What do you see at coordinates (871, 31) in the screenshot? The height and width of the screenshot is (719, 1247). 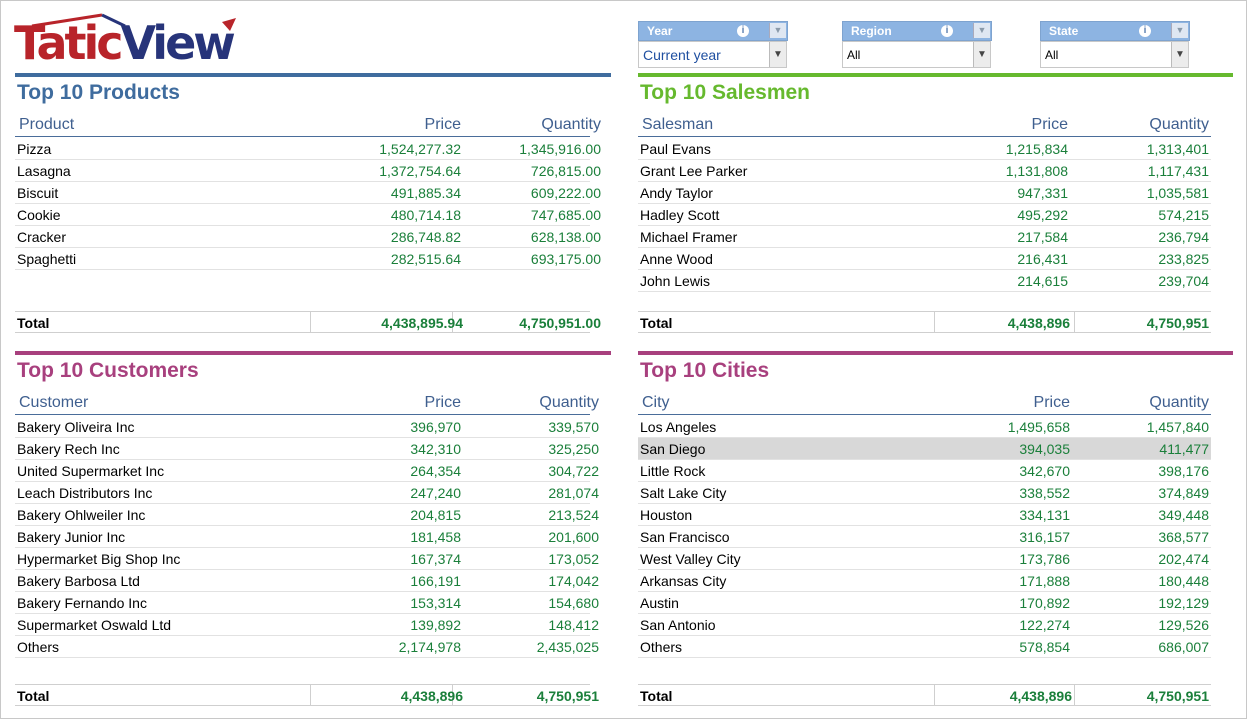 I see `filter-label: Region` at bounding box center [871, 31].